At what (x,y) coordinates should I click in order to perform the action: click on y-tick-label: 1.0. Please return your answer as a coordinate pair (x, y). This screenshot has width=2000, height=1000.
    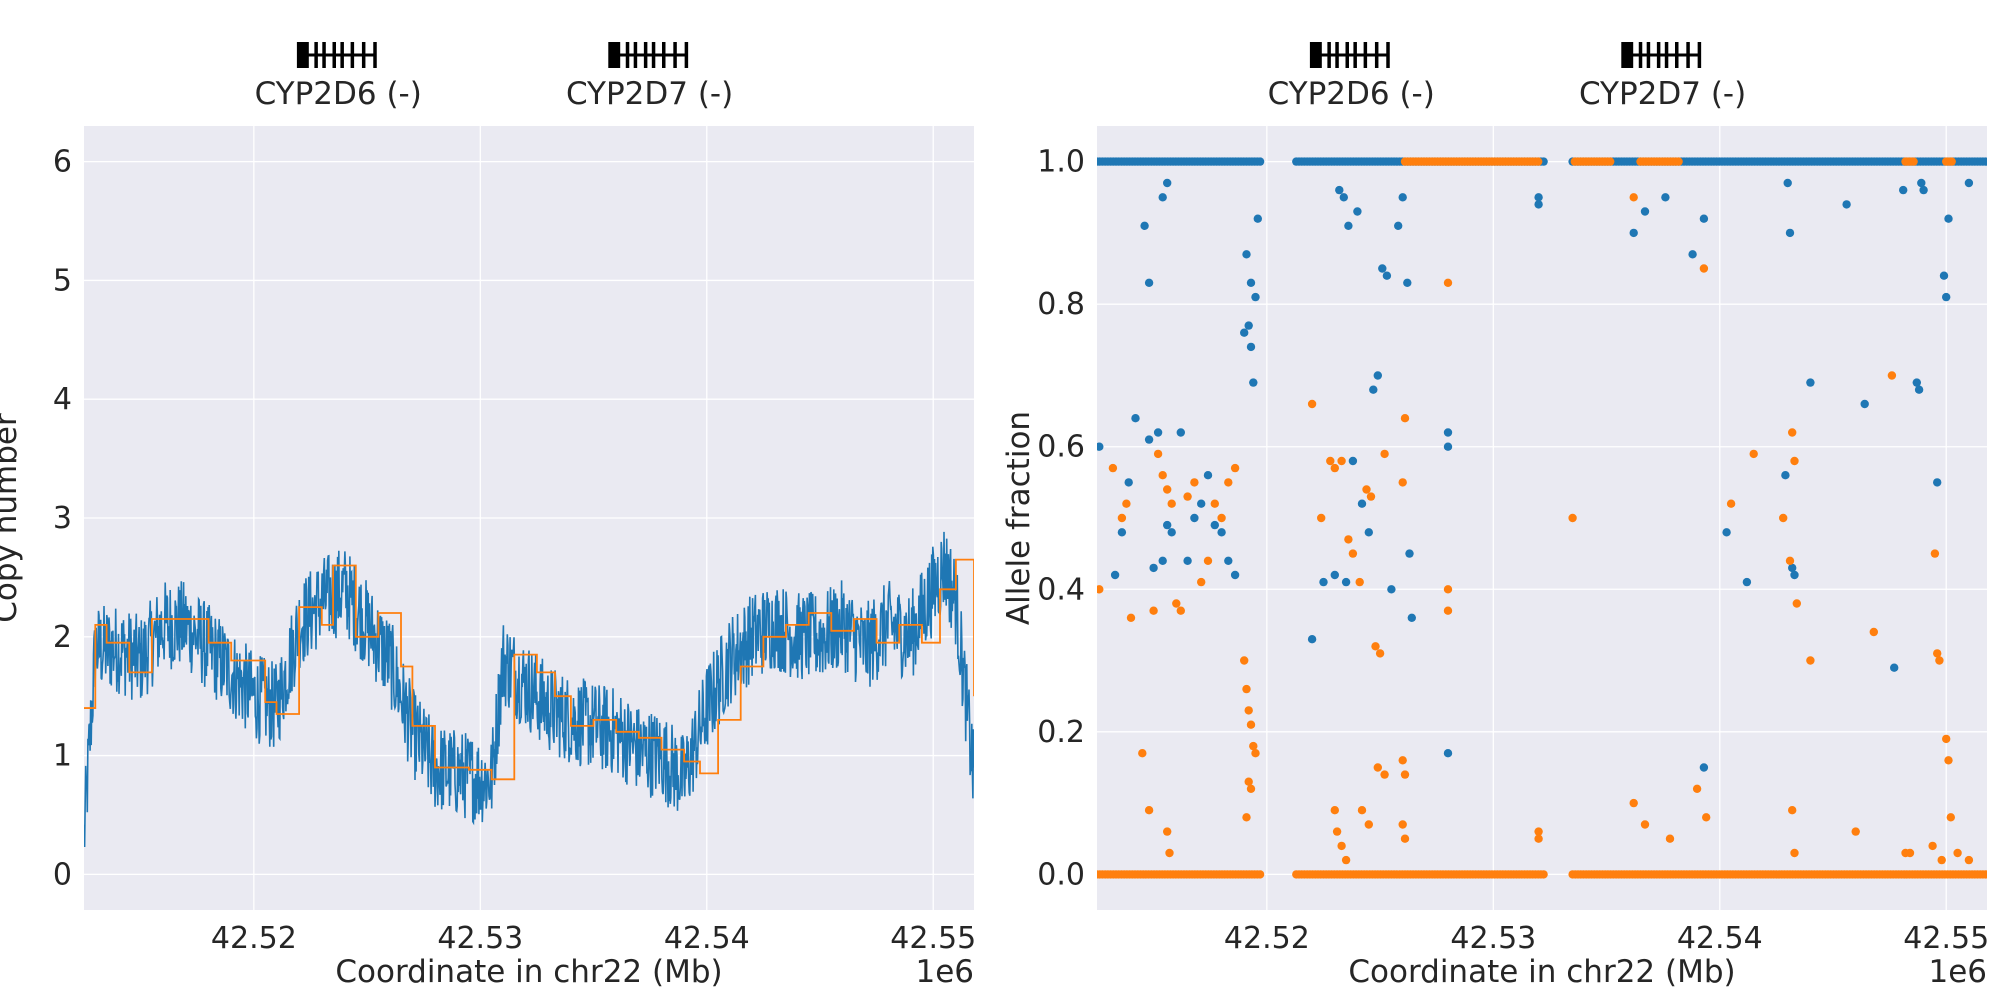
    Looking at the image, I should click on (1061, 162).